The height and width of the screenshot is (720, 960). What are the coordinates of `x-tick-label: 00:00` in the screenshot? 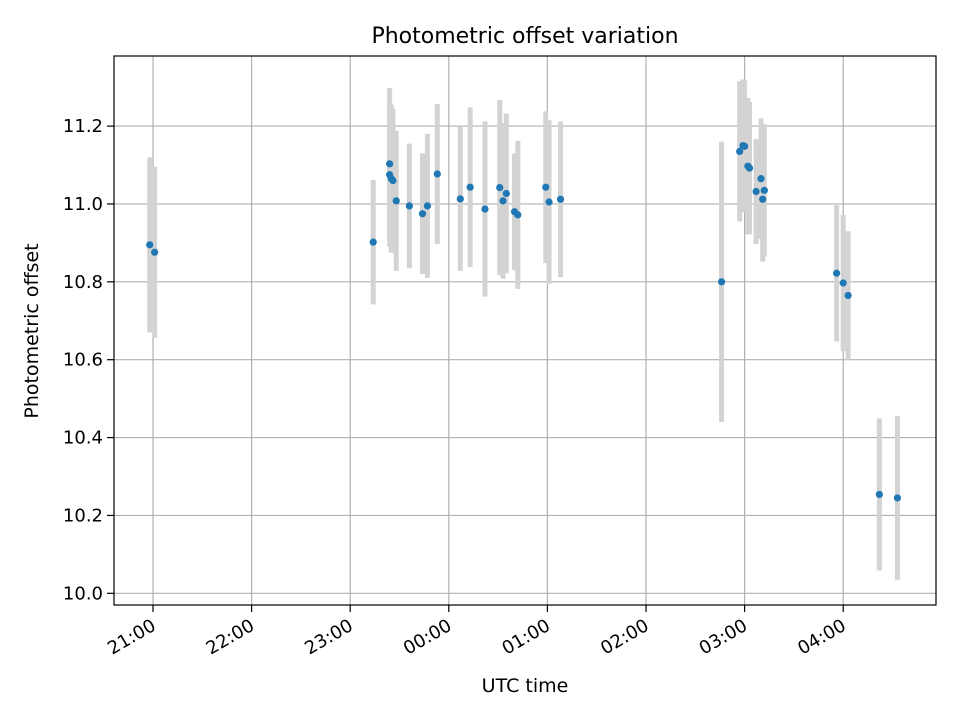 It's located at (427, 637).